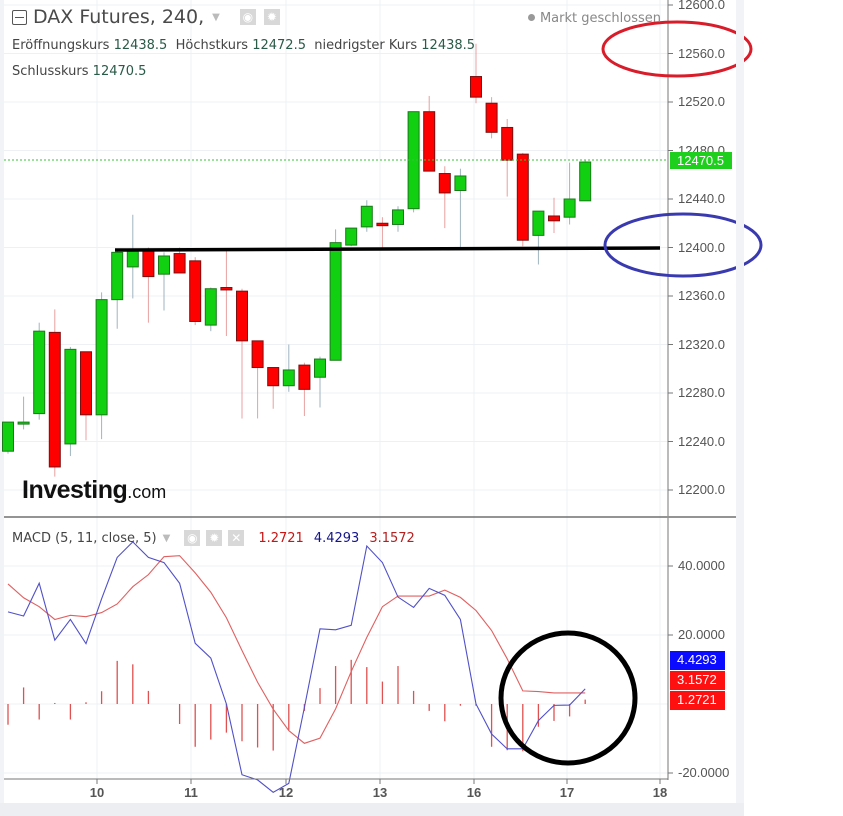 Image resolution: width=843 pixels, height=816 pixels. I want to click on price-tick-label: 12600.0, so click(701, 6).